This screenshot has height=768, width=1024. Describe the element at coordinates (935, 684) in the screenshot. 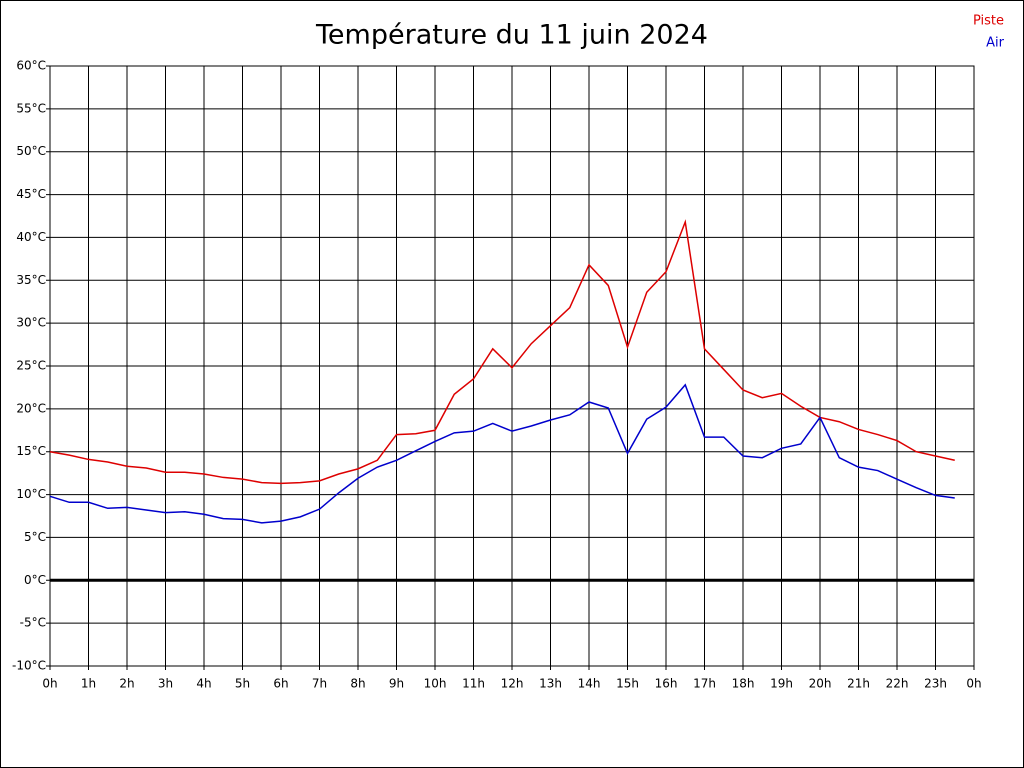

I see `x-tick-label: 23h` at that location.